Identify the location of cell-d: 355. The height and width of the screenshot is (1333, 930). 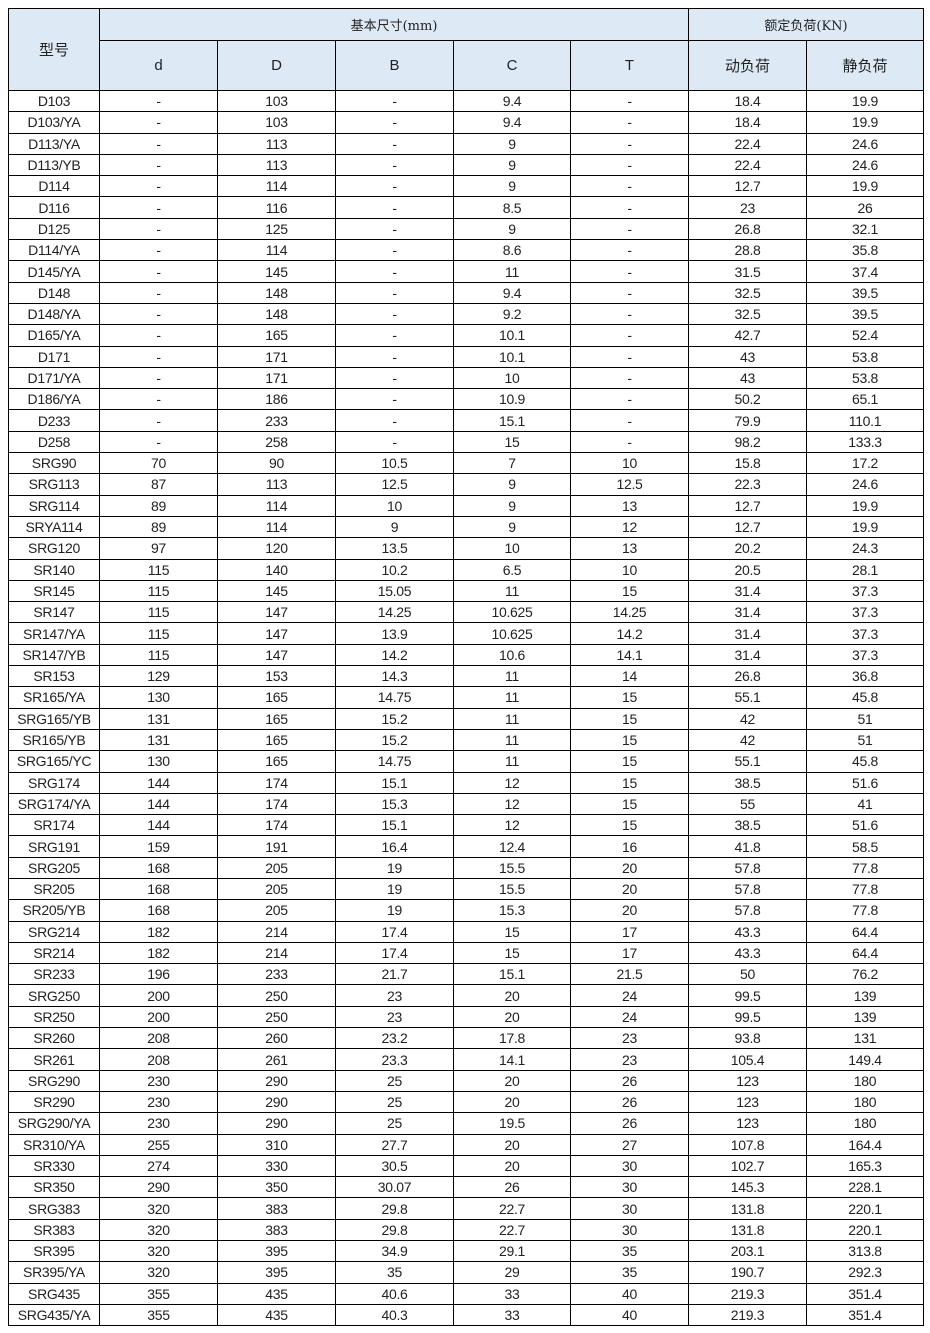
(158, 1315).